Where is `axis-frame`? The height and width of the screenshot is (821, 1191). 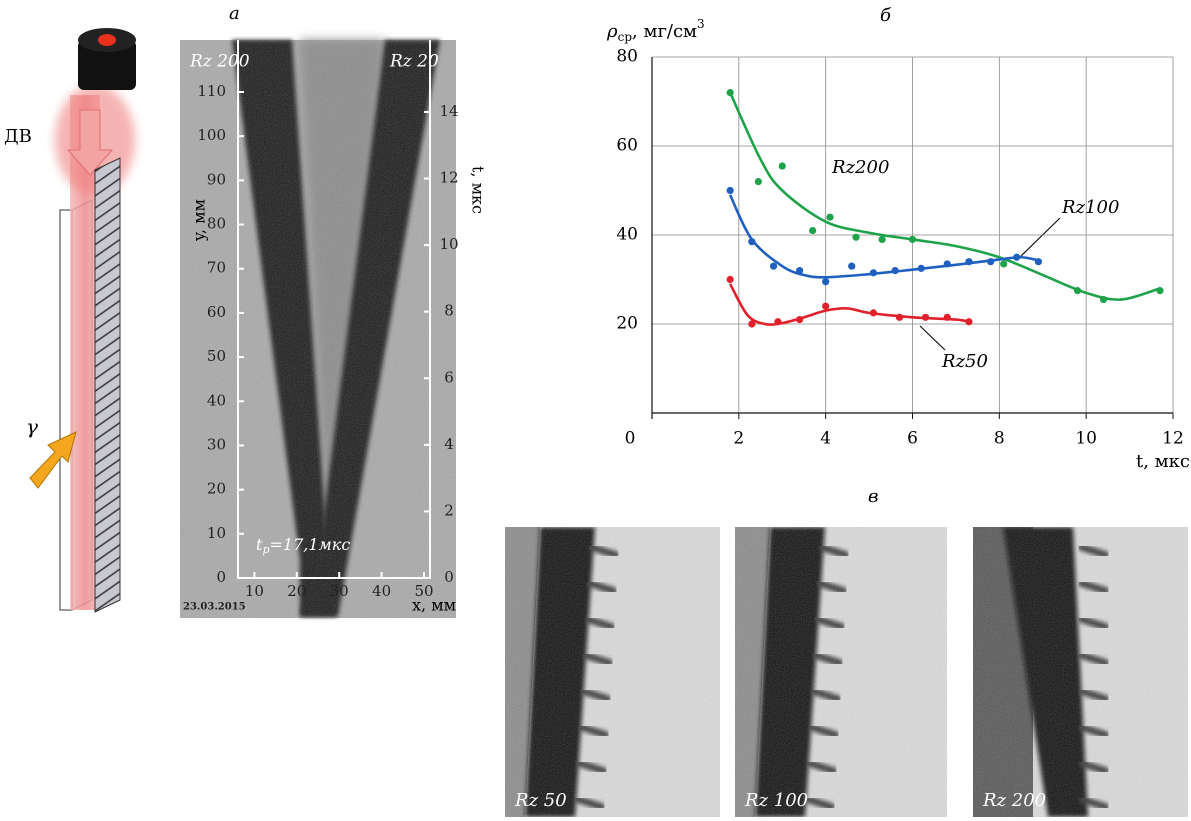 axis-frame is located at coordinates (334, 309).